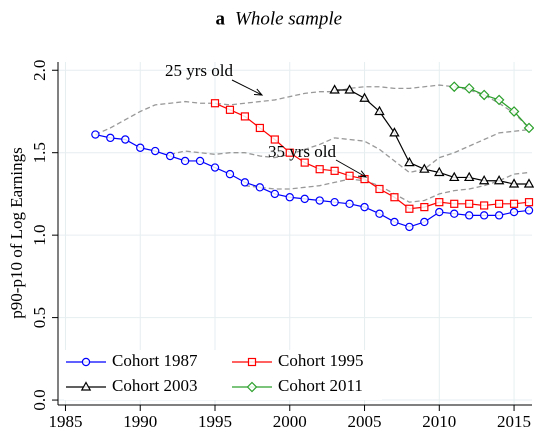 This screenshot has height=436, width=534. Describe the element at coordinates (65, 421) in the screenshot. I see `x-tick-label: 1985` at that location.